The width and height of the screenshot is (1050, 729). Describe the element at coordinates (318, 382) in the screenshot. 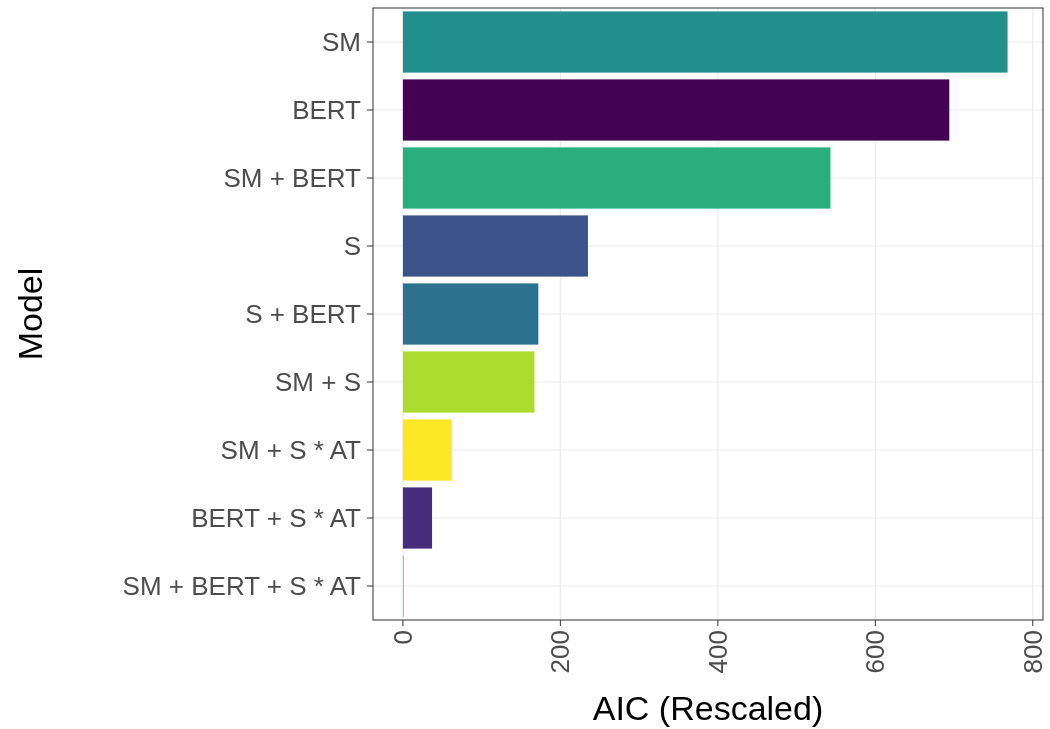

I see `y-tick-label: SM + S` at that location.